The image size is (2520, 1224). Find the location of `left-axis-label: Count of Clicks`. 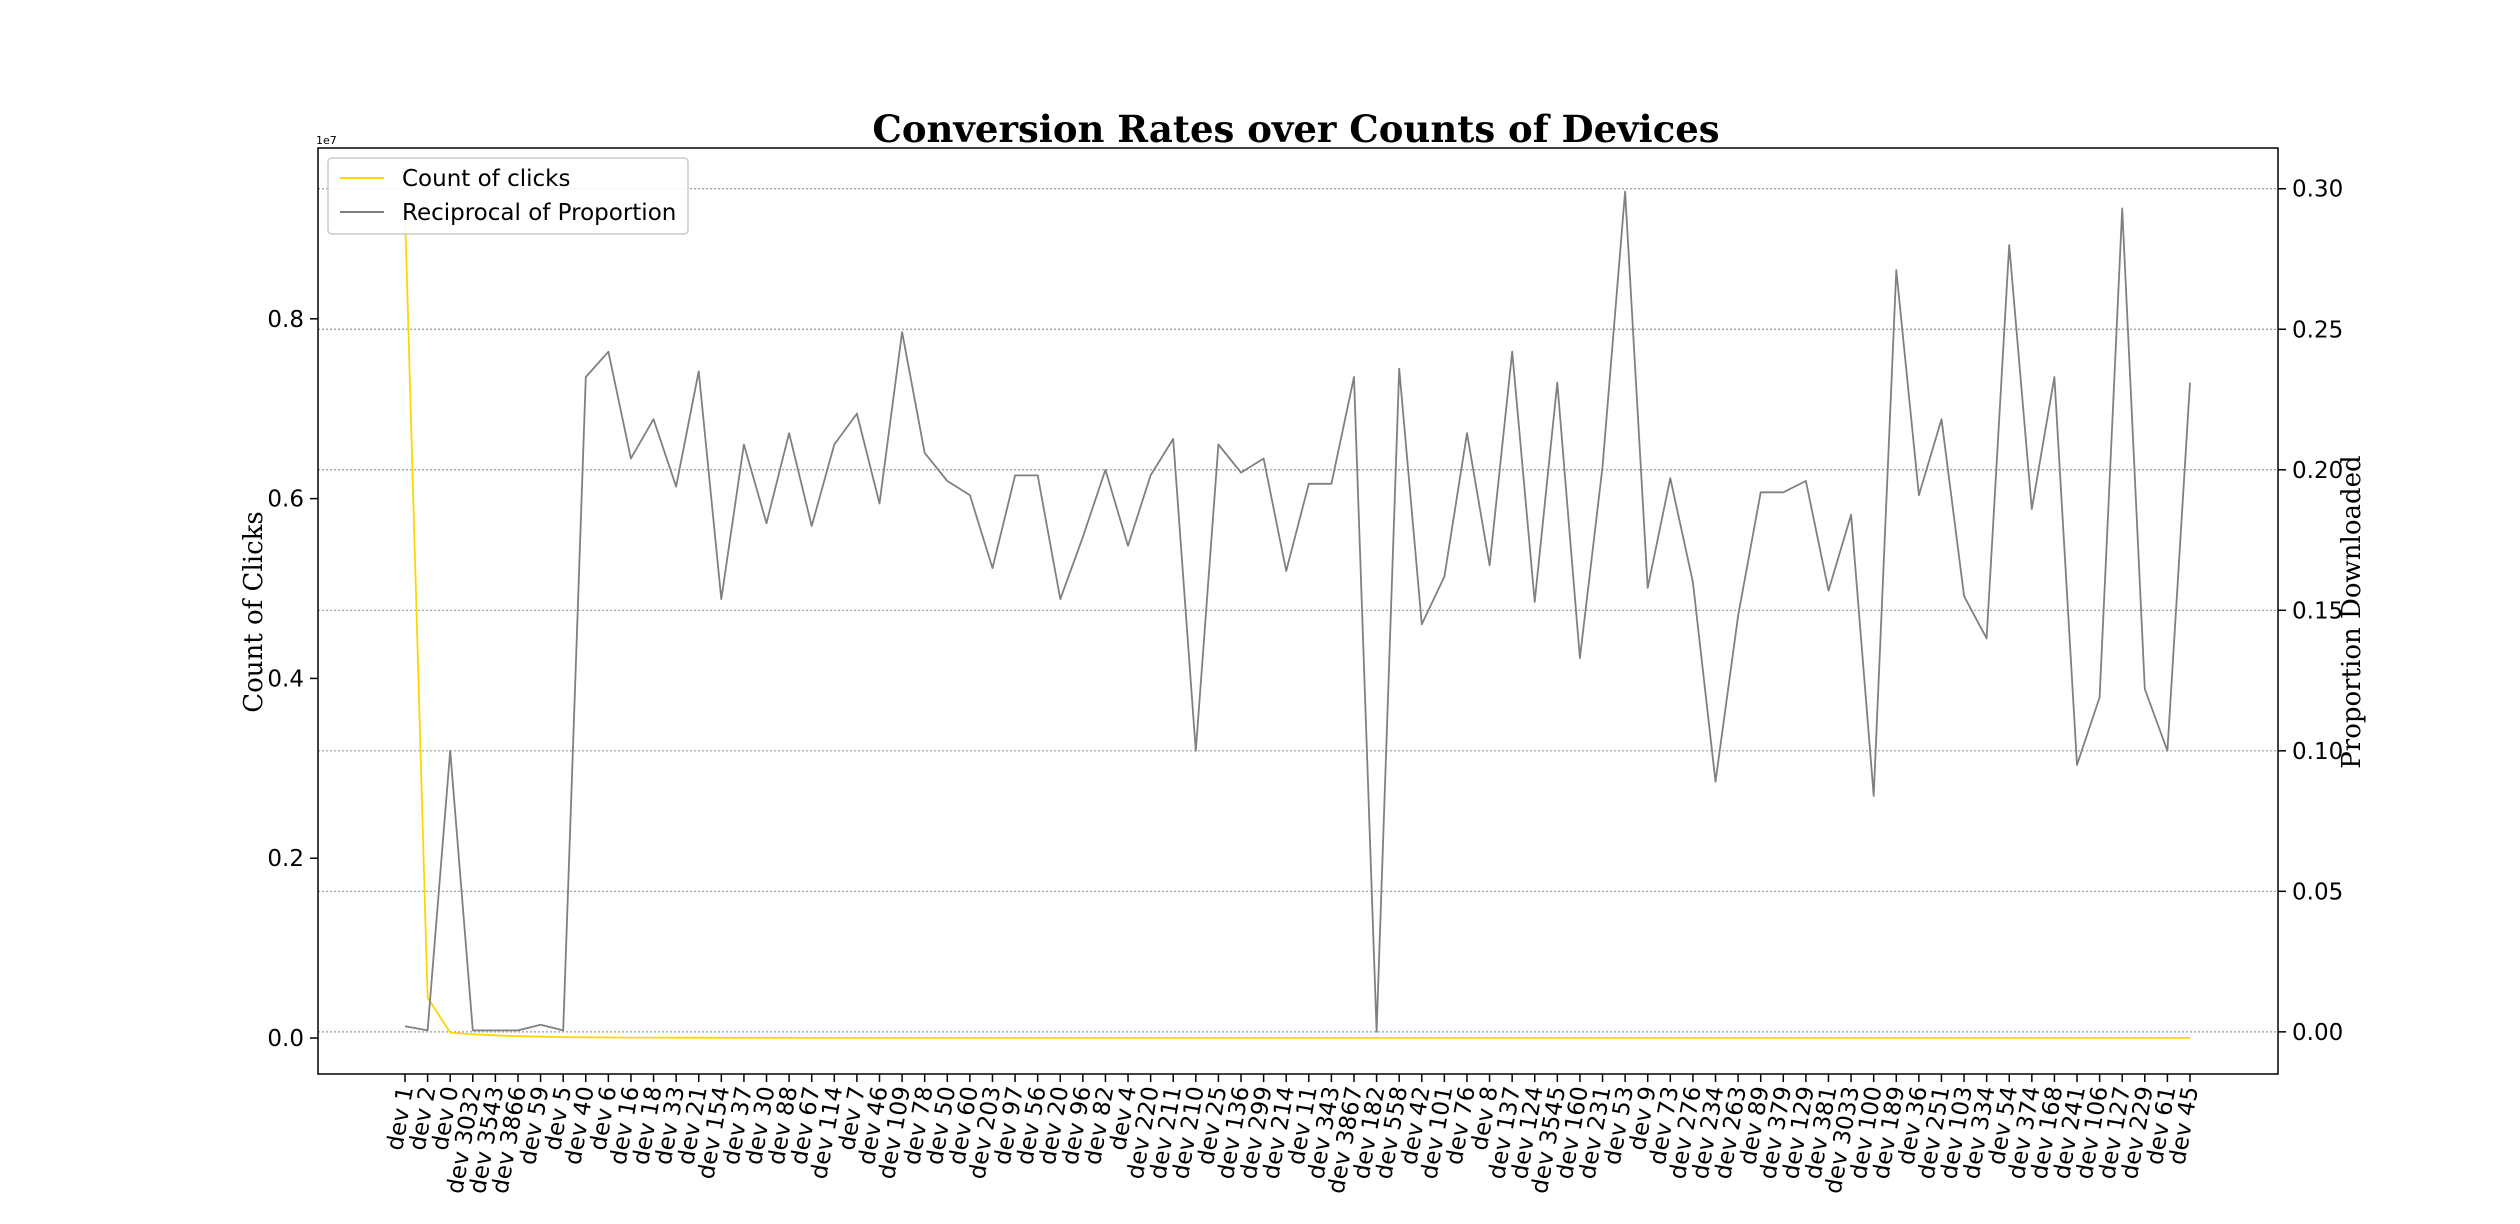

left-axis-label: Count of Clicks is located at coordinates (254, 611).